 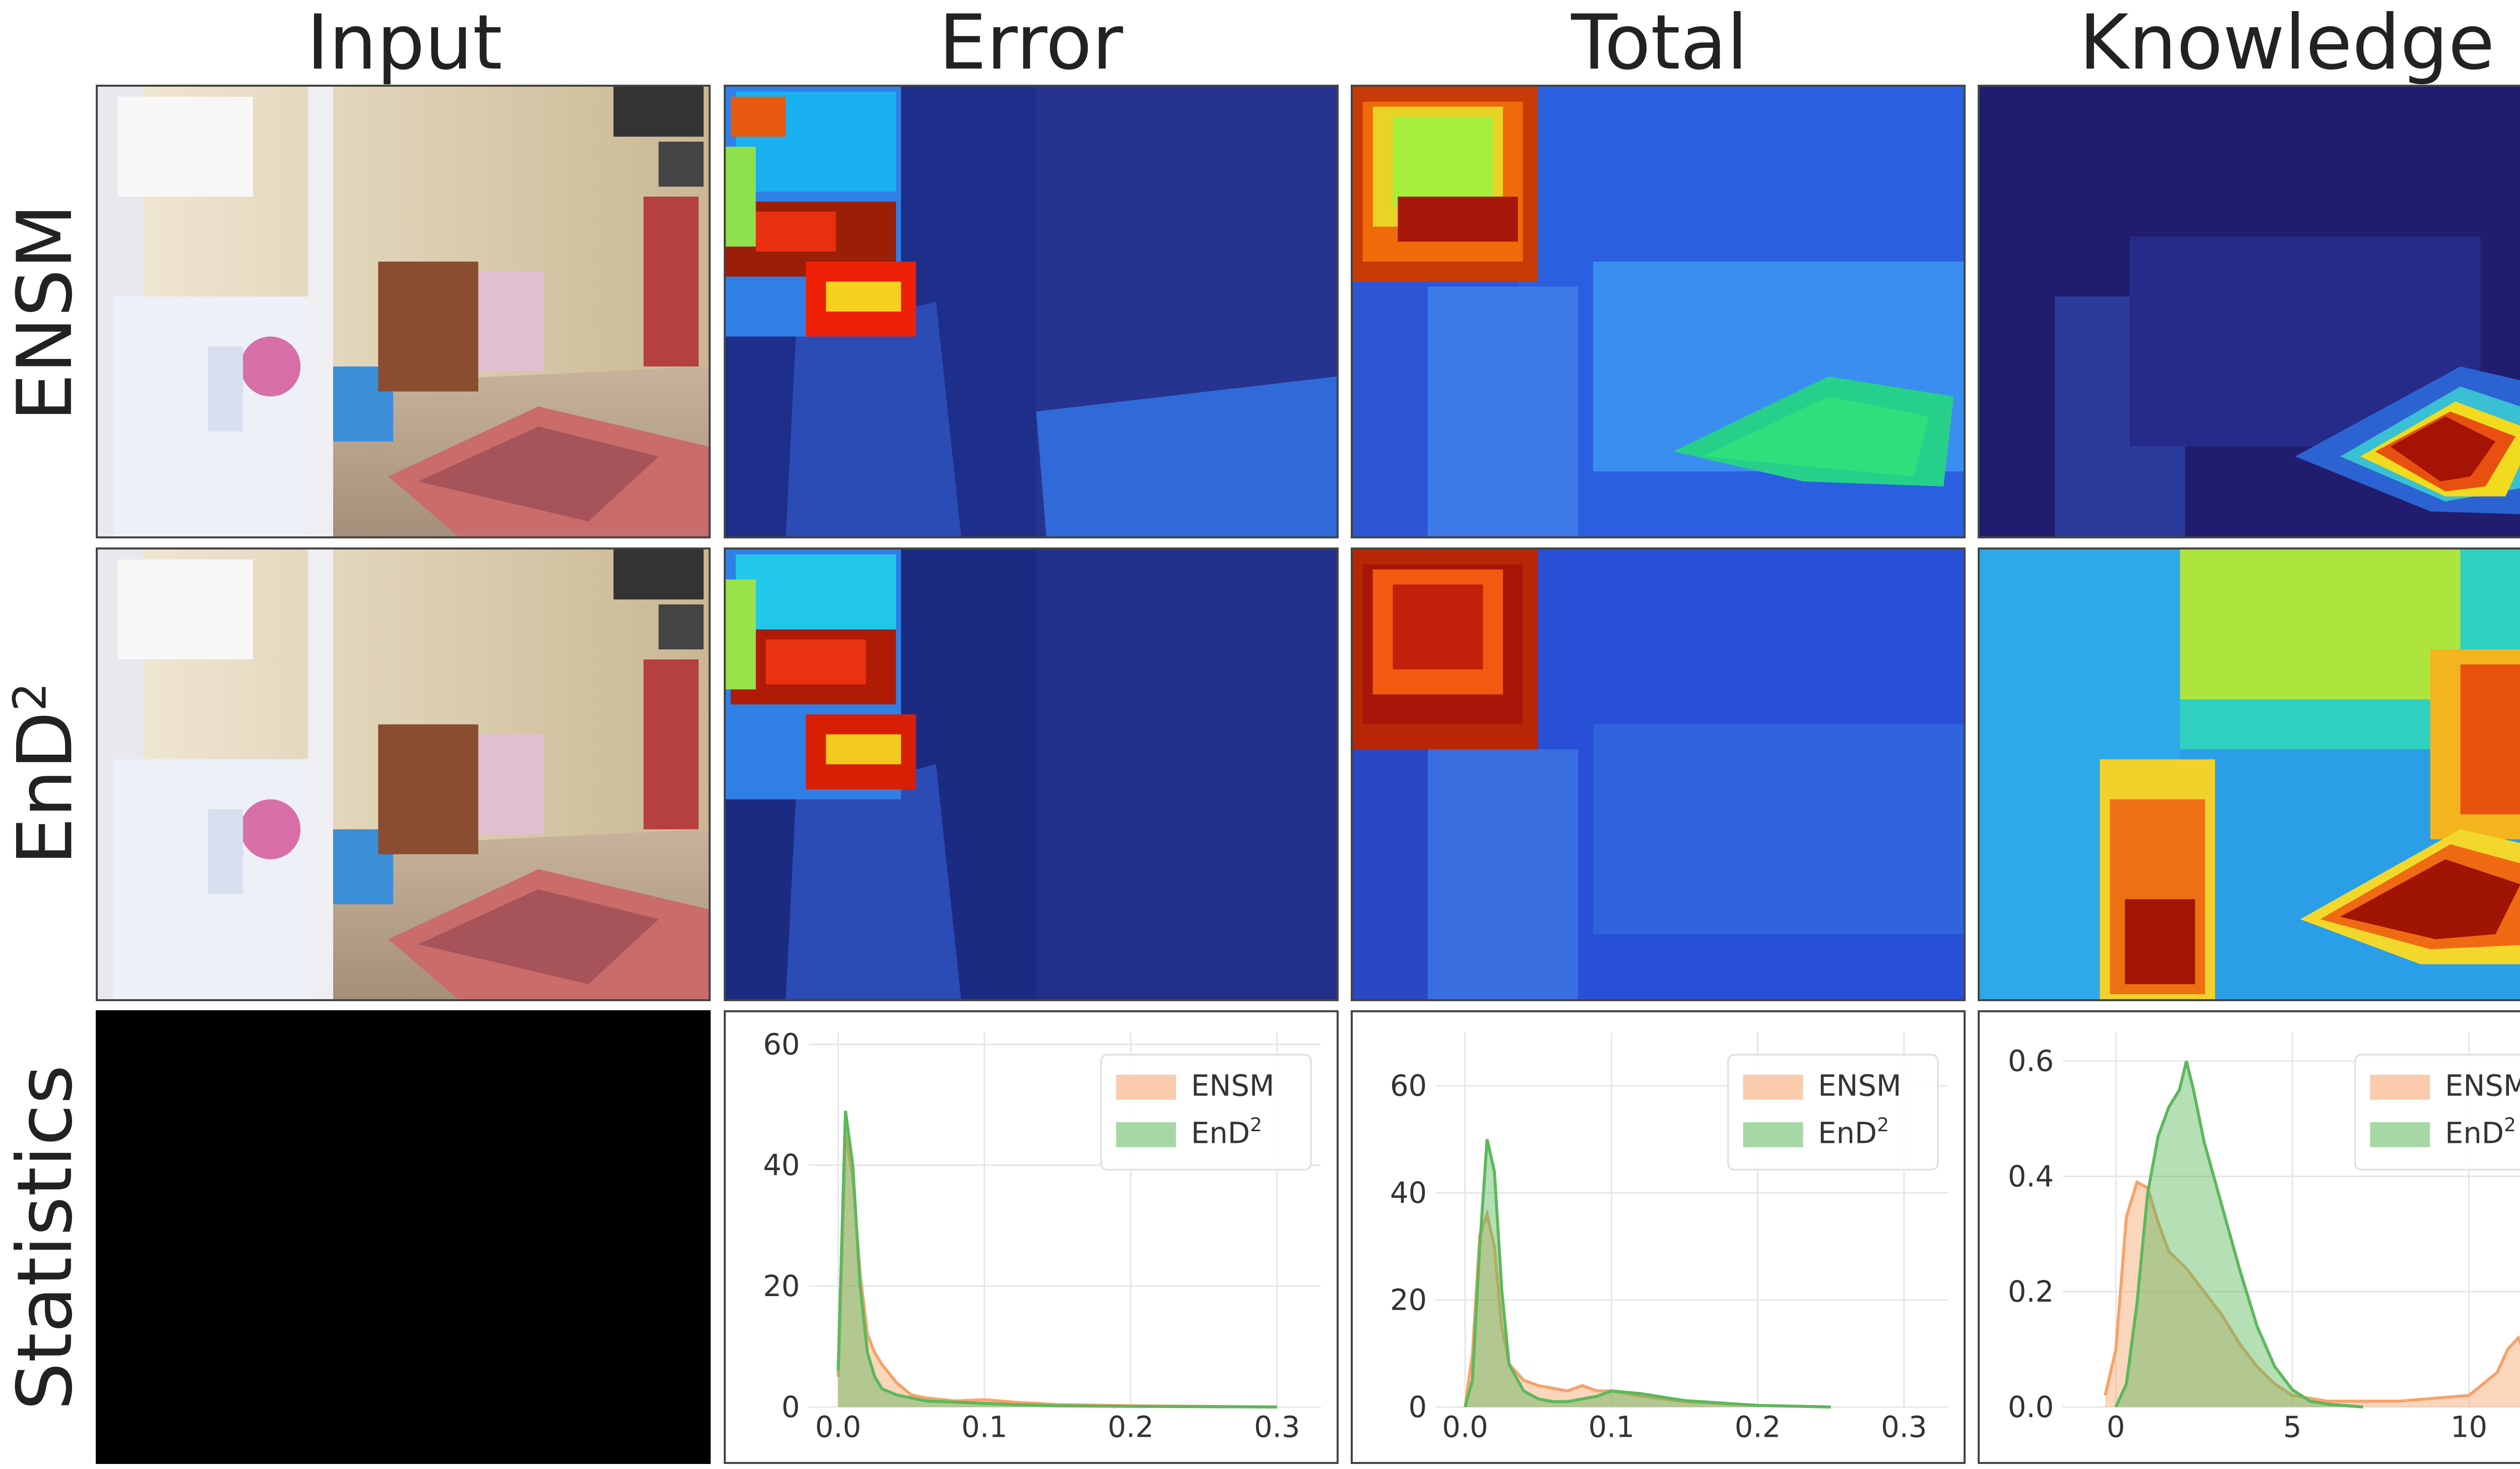 What do you see at coordinates (404, 44) in the screenshot?
I see `column-title-input: Input` at bounding box center [404, 44].